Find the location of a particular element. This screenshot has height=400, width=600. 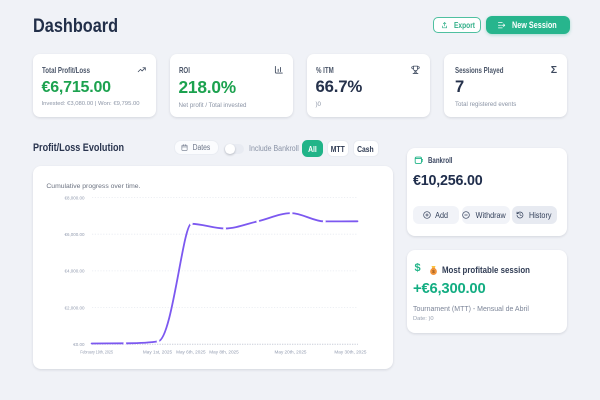

svg-text: May 6th, 2025 is located at coordinates (191, 353).